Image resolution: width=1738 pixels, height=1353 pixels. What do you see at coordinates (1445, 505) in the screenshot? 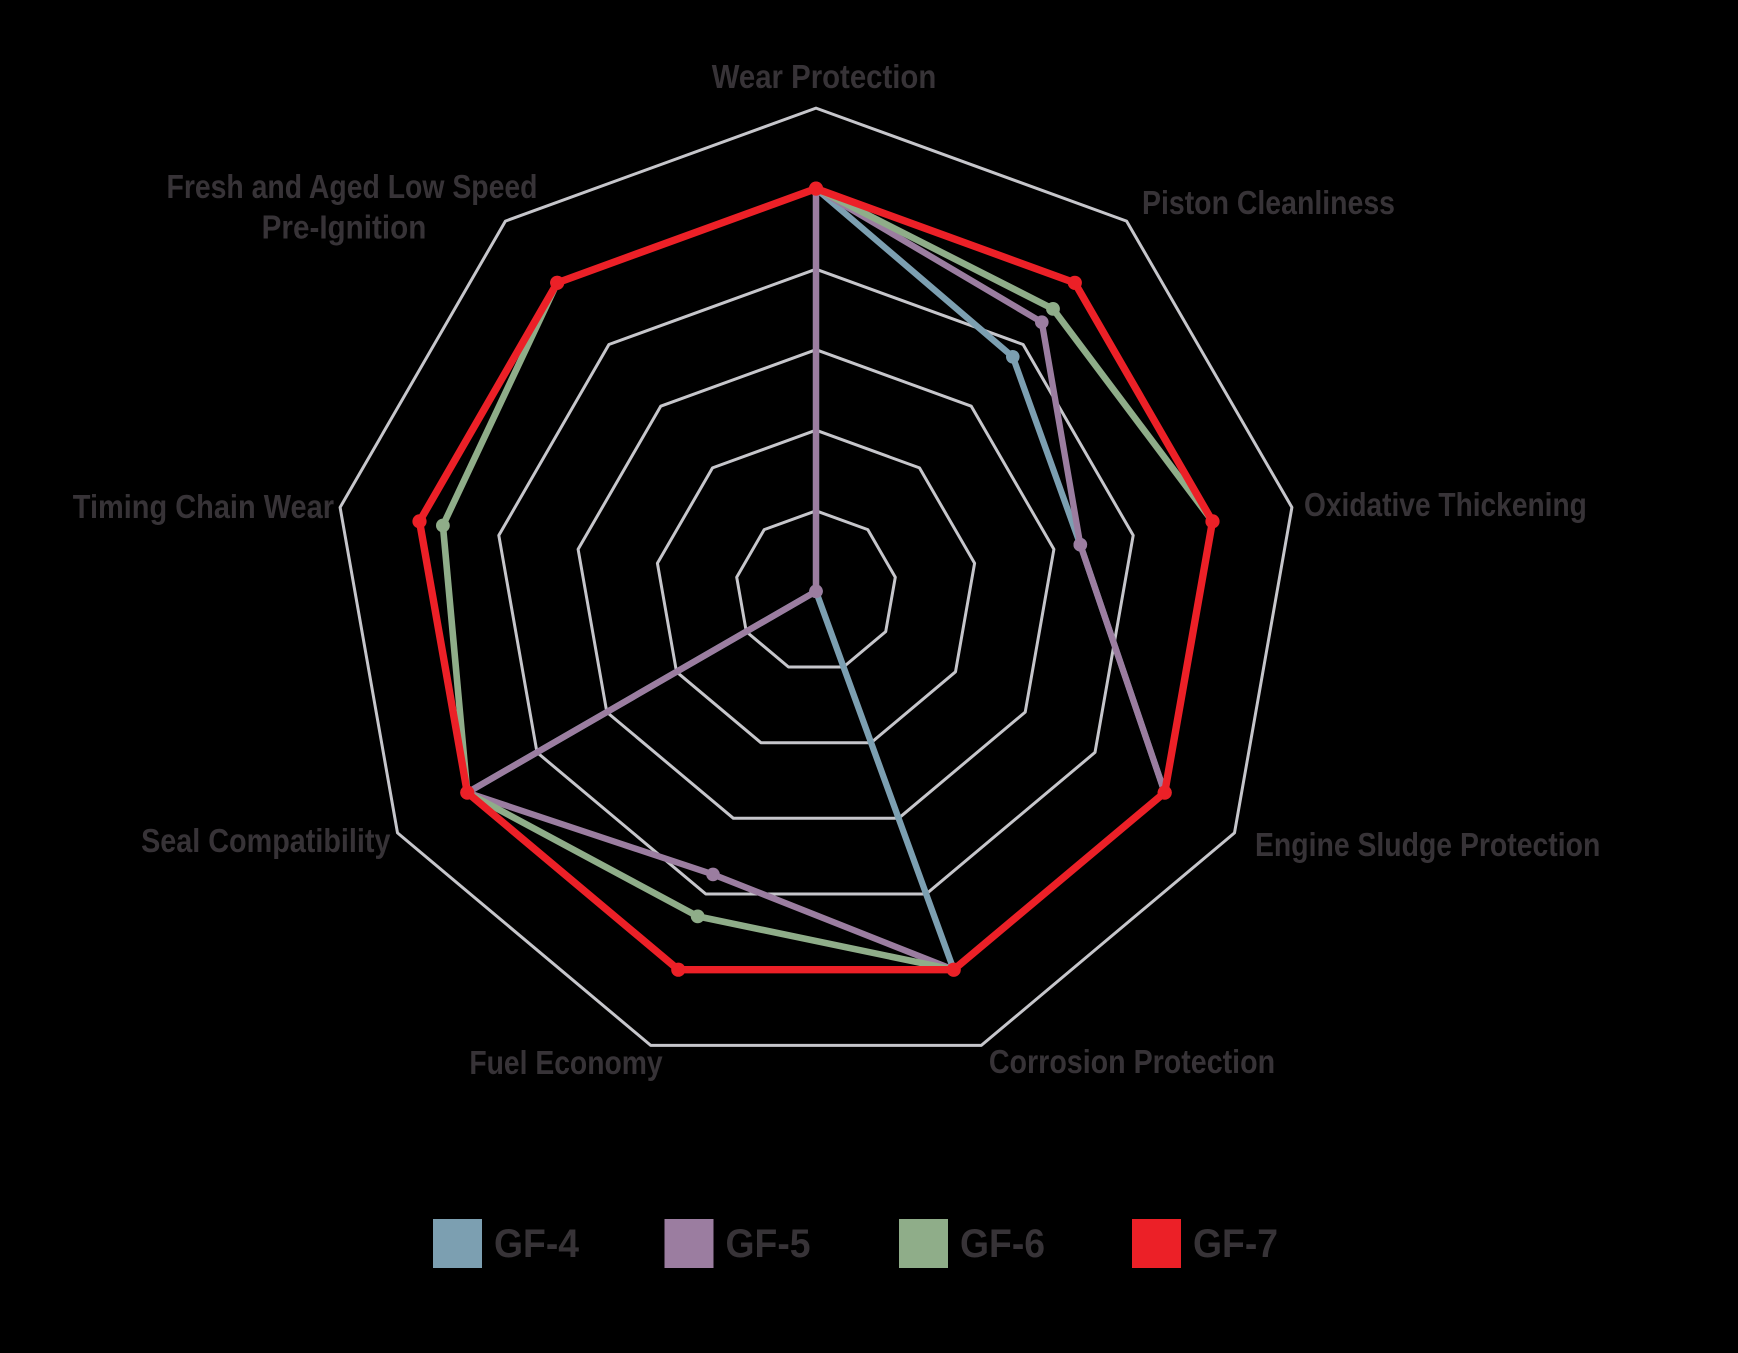
I see `svg-text: Oxidative Thickening` at bounding box center [1445, 505].